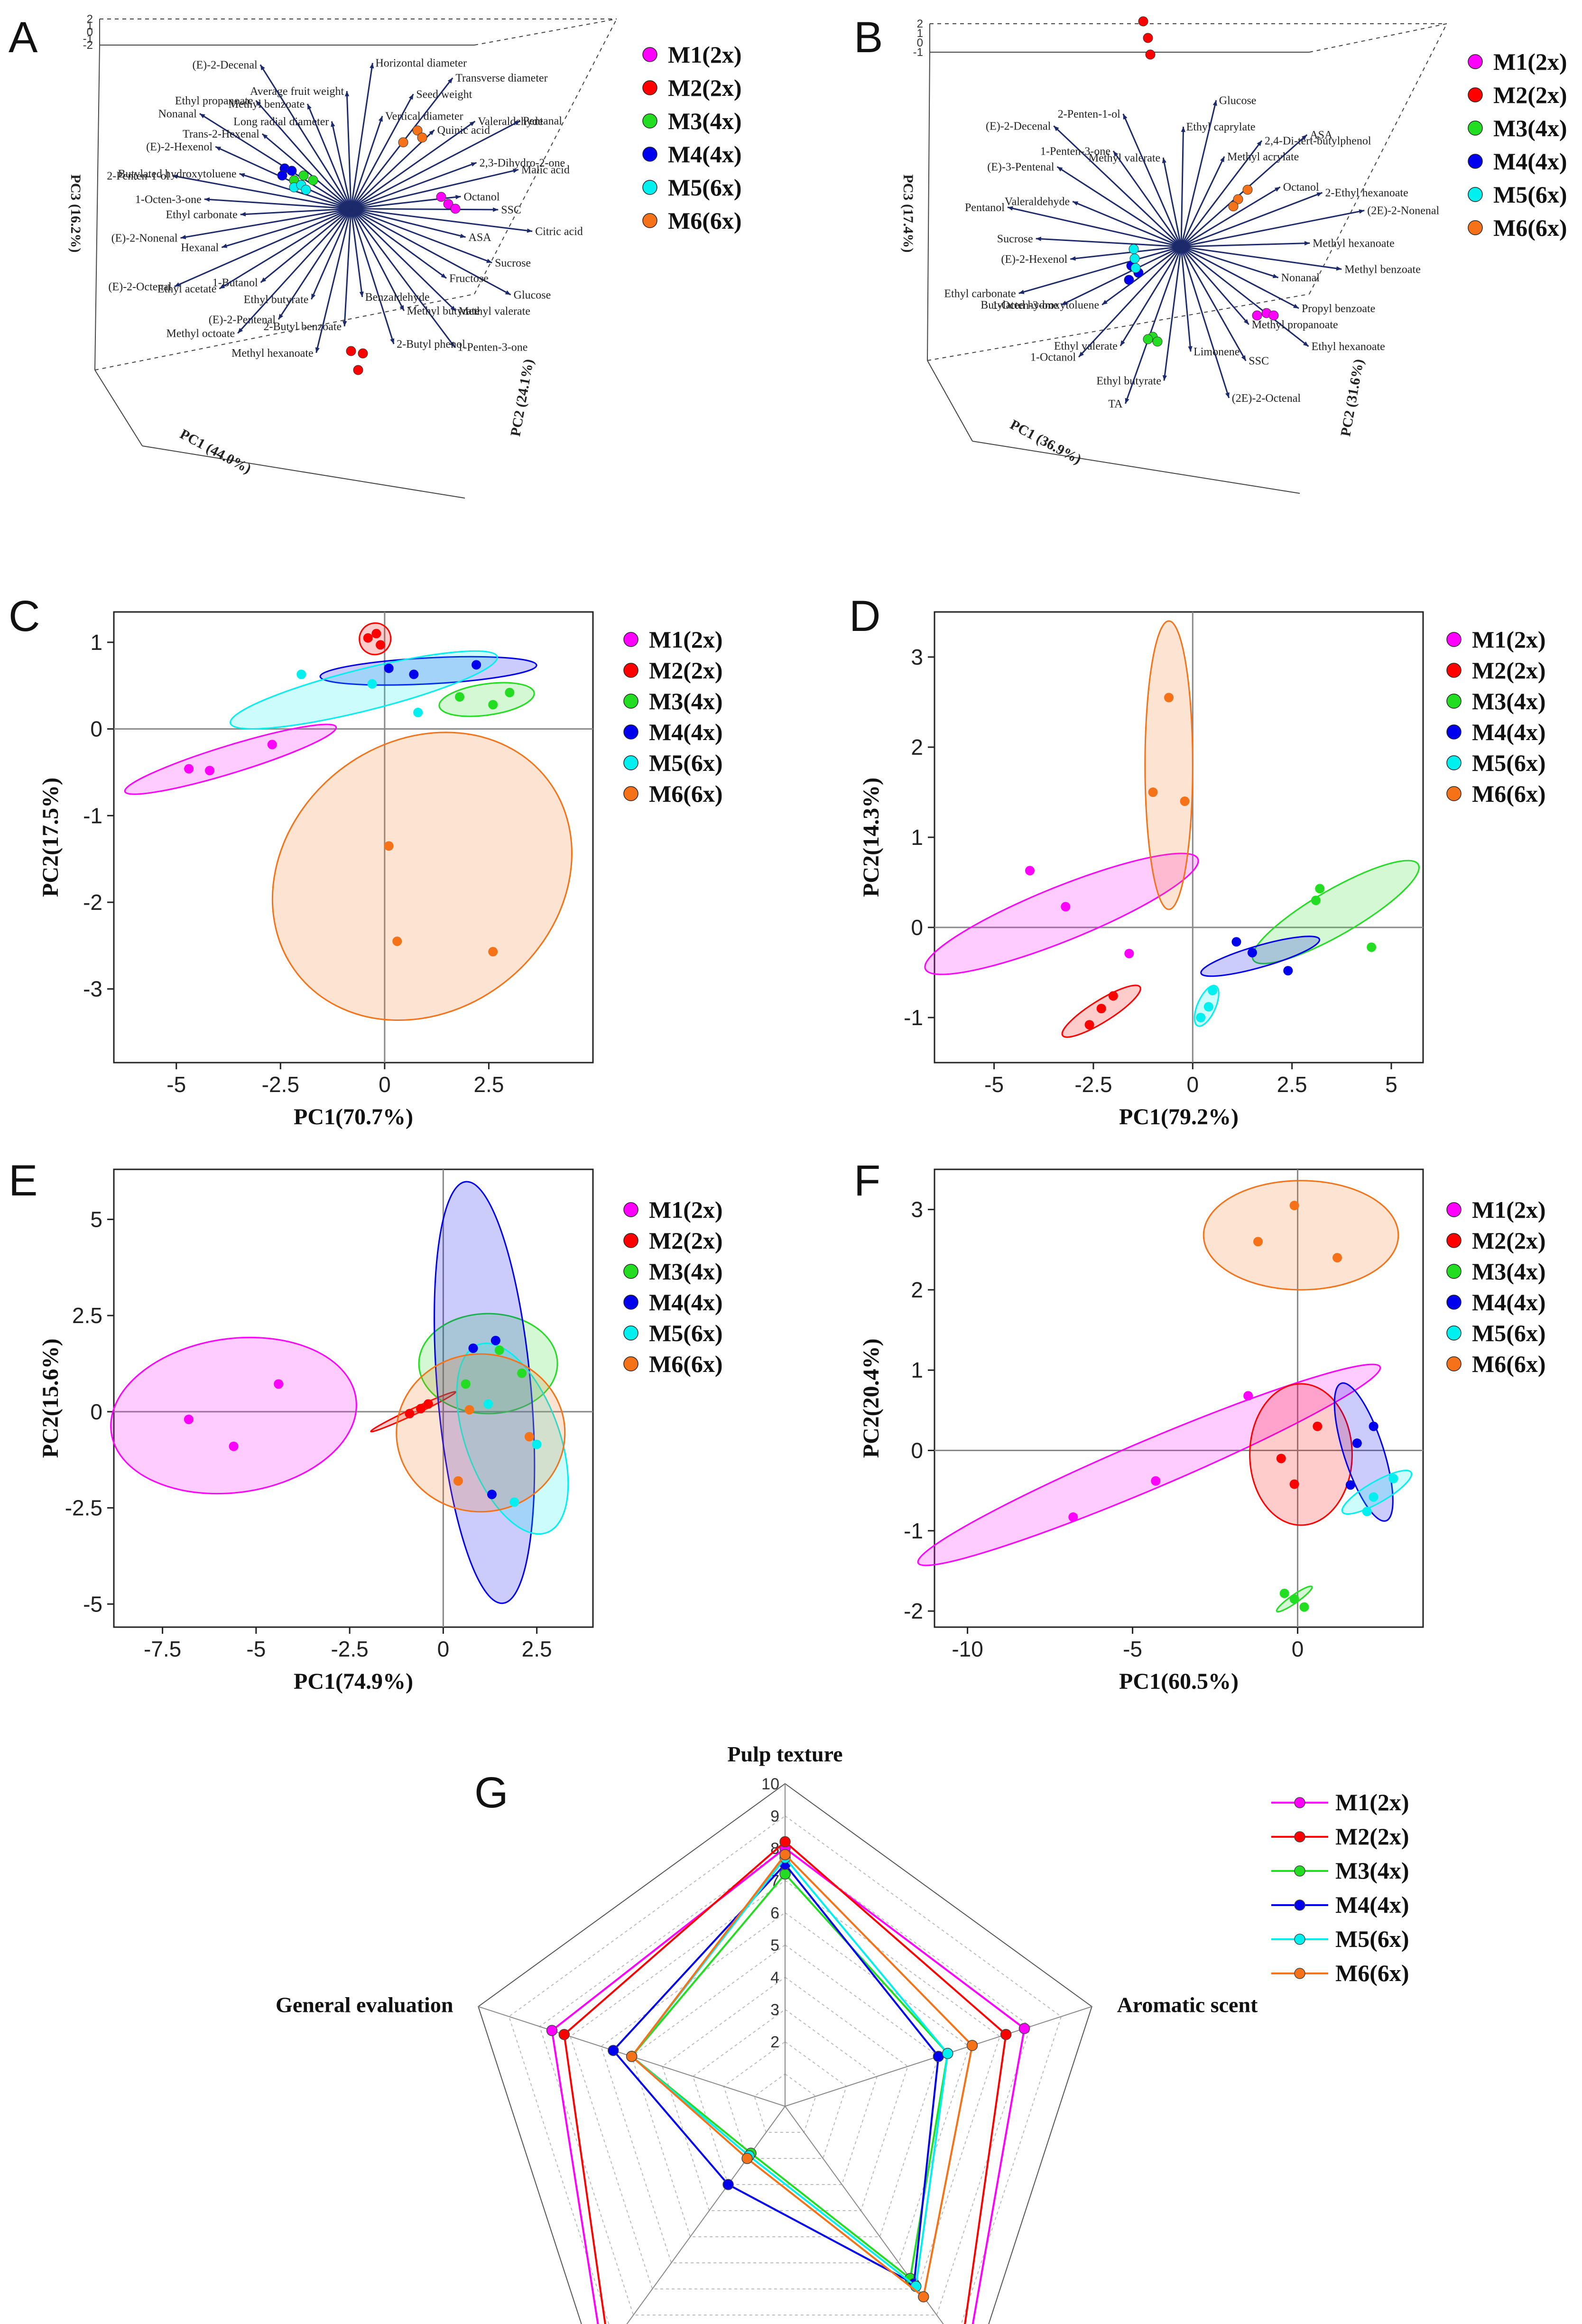 The height and width of the screenshot is (2324, 1582). I want to click on loading-label: Propyl benzoate, so click(1338, 309).